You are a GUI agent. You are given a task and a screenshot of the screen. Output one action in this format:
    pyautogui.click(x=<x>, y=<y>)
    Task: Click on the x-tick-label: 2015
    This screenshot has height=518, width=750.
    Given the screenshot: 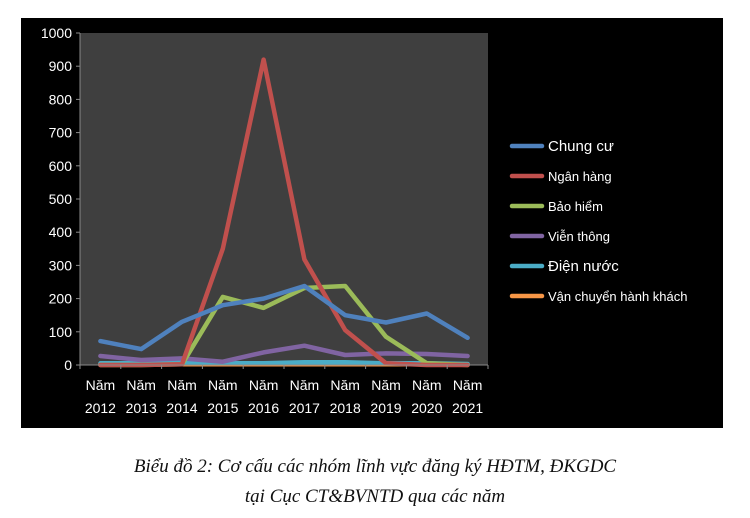 What is the action you would take?
    pyautogui.click(x=222, y=408)
    